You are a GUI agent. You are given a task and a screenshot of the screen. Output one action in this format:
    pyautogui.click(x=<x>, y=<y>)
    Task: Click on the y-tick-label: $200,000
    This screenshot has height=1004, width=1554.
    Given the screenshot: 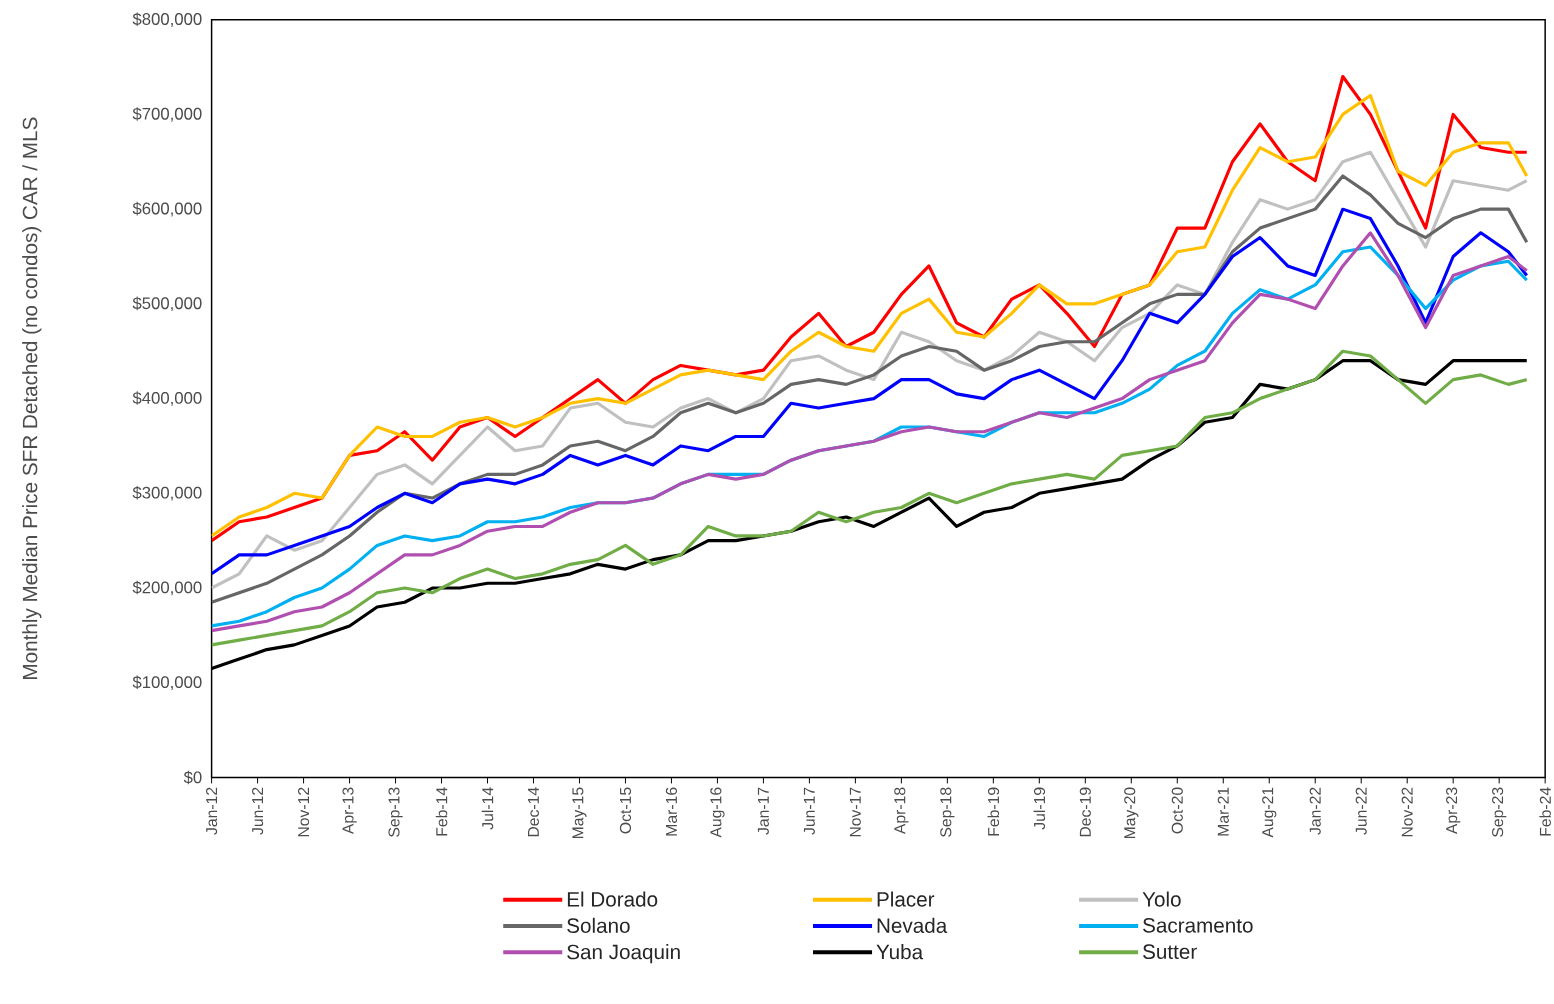 What is the action you would take?
    pyautogui.click(x=167, y=588)
    